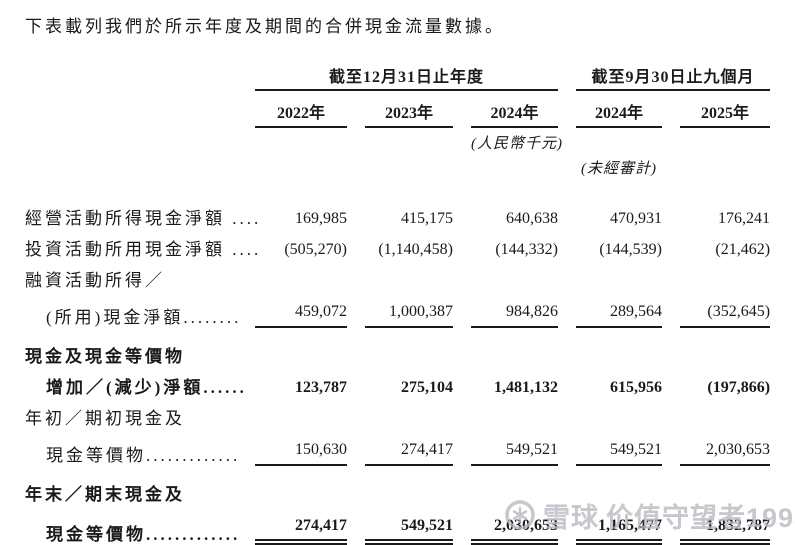 Image resolution: width=795 pixels, height=545 pixels. I want to click on currency-note-row: (人民幣千元), so click(397, 140).